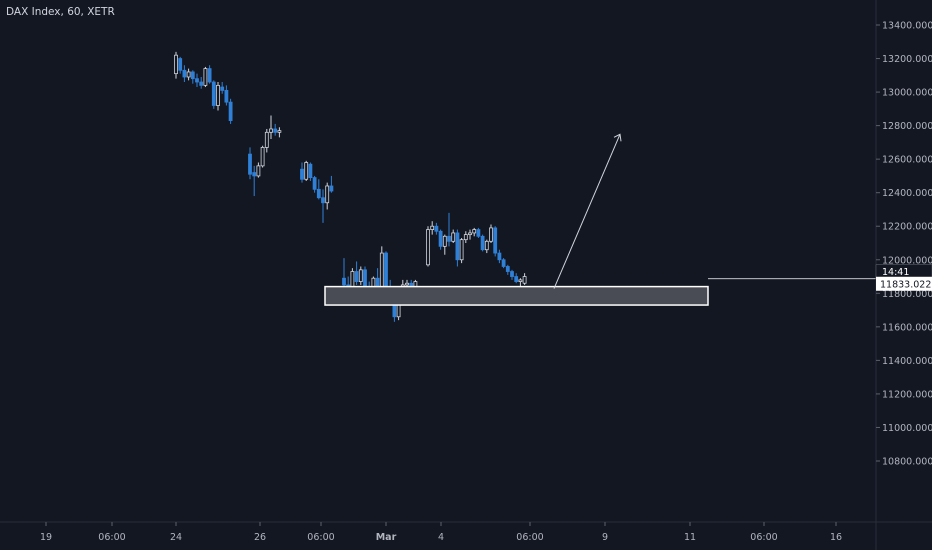  What do you see at coordinates (516, 295) in the screenshot?
I see `support-zone-box` at bounding box center [516, 295].